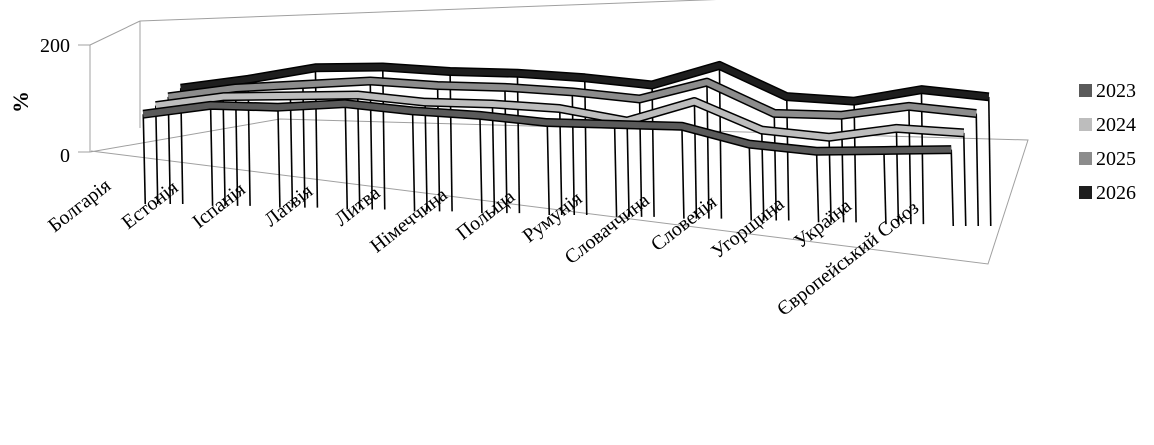 This screenshot has height=445, width=1154. I want to click on left-wall, so click(115, 86).